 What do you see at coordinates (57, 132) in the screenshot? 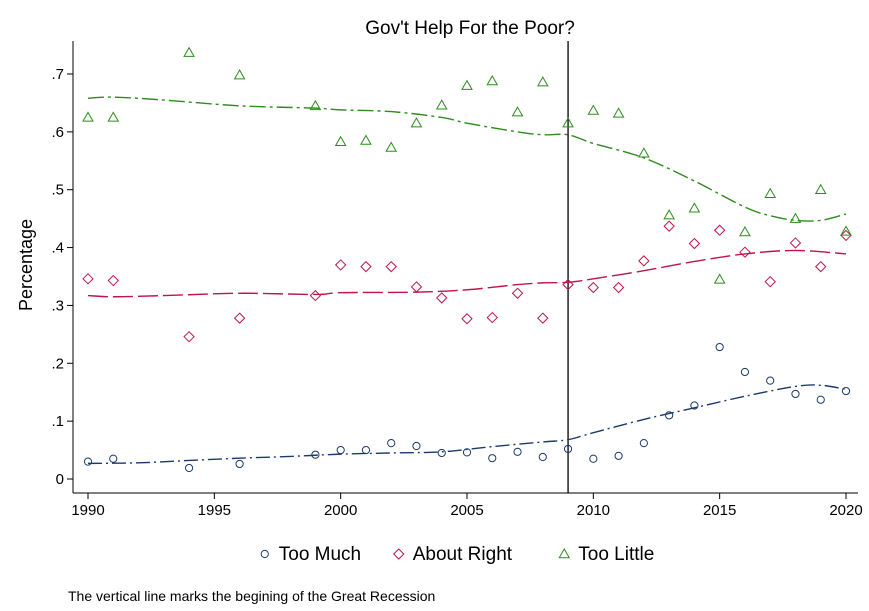
I see `y-tick-label: .6` at bounding box center [57, 132].